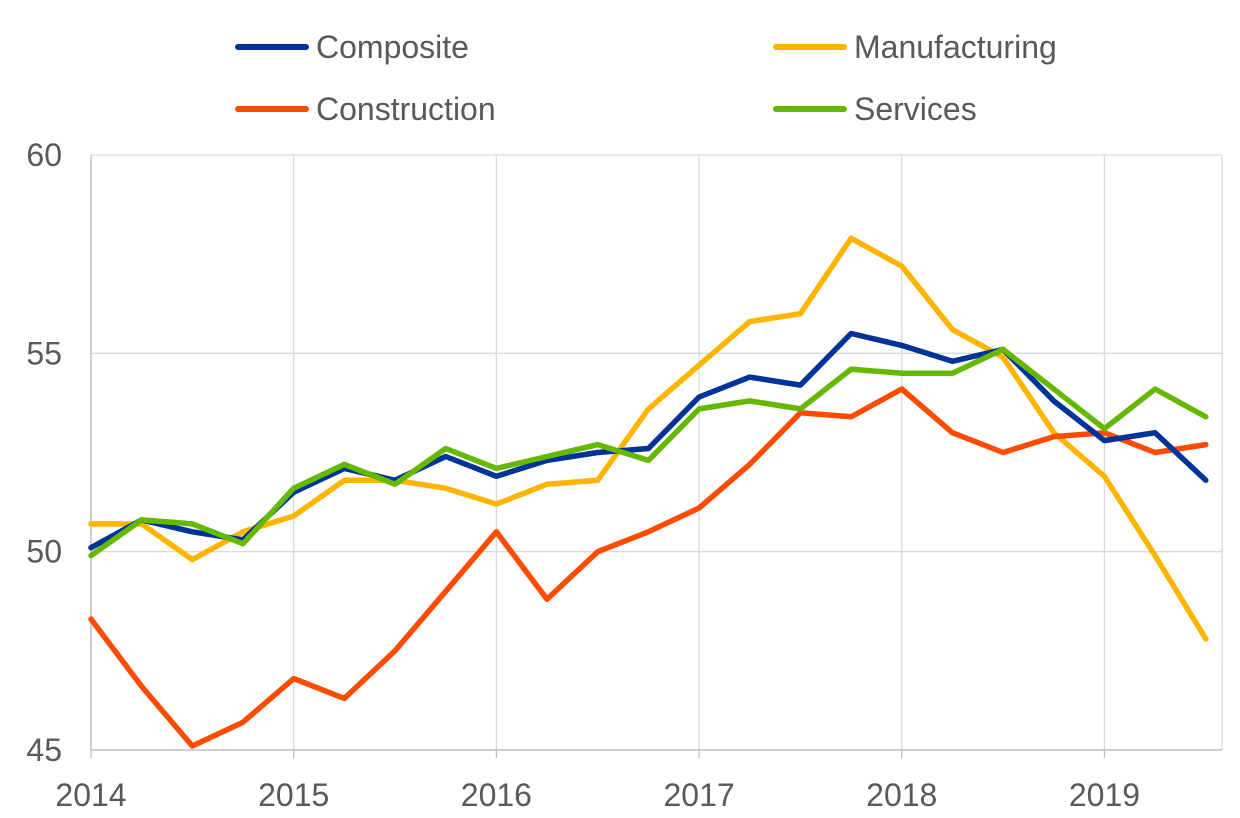 This screenshot has height=818, width=1240. What do you see at coordinates (44, 155) in the screenshot?
I see `y-tick-label: 60` at bounding box center [44, 155].